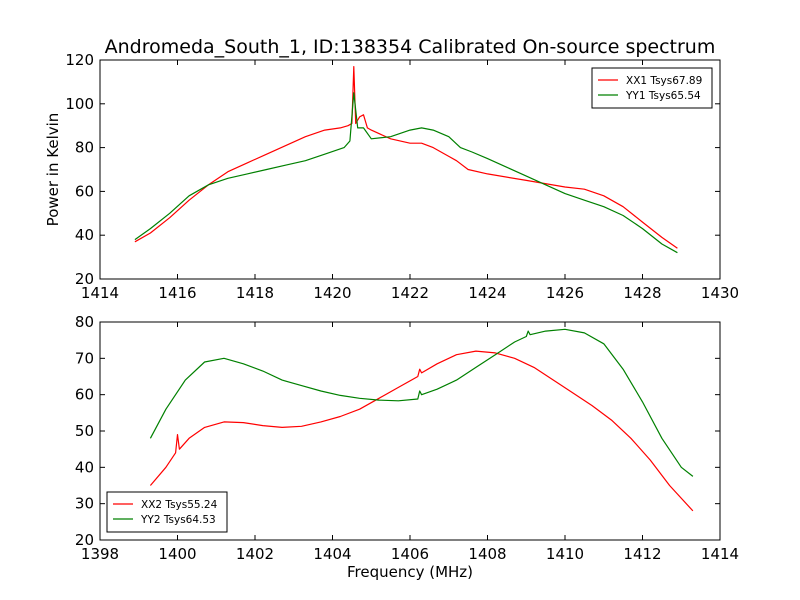 The height and width of the screenshot is (600, 800). I want to click on x-tick-label: 1408, so click(487, 554).